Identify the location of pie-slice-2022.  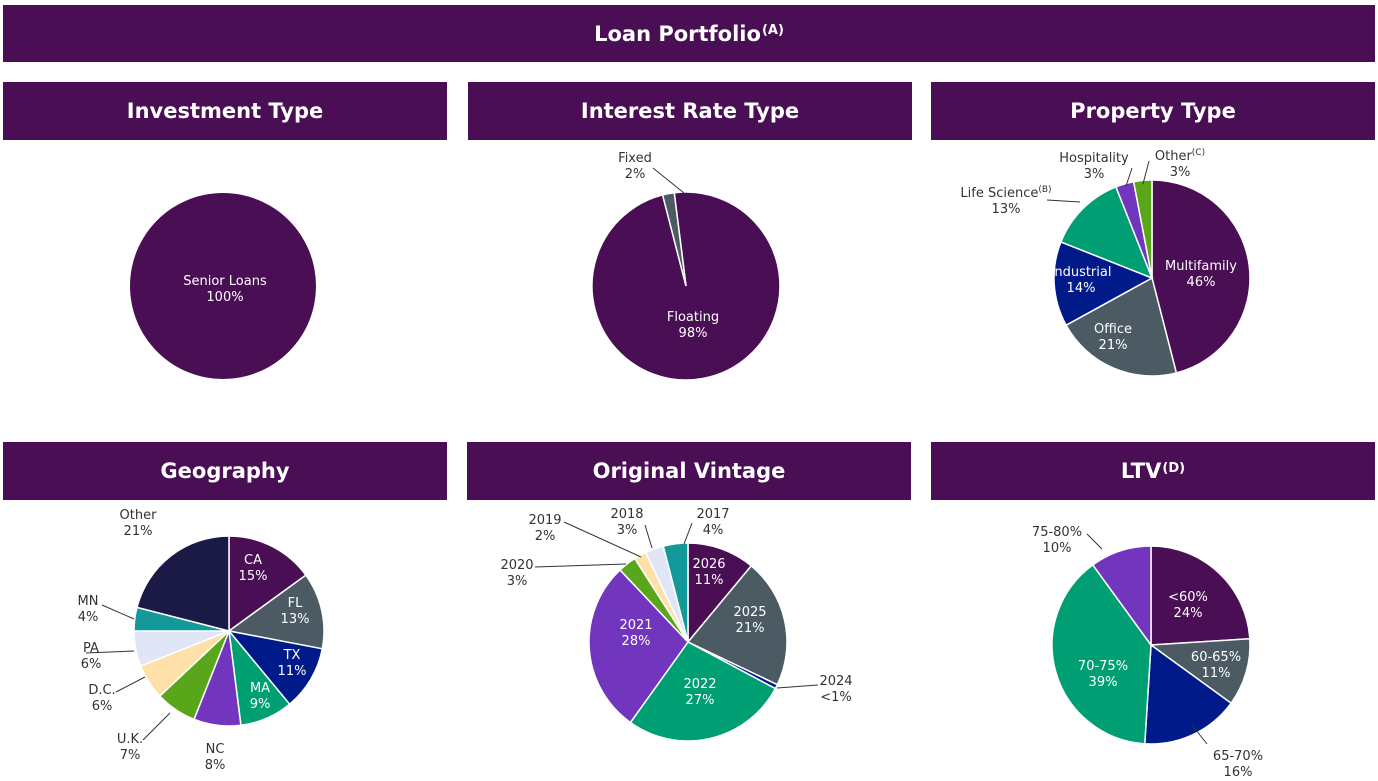
(703, 691).